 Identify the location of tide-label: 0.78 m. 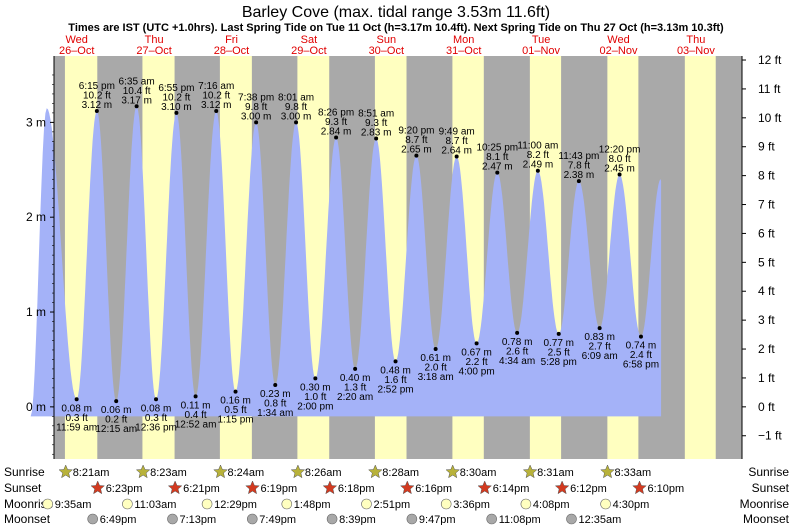
(517, 342).